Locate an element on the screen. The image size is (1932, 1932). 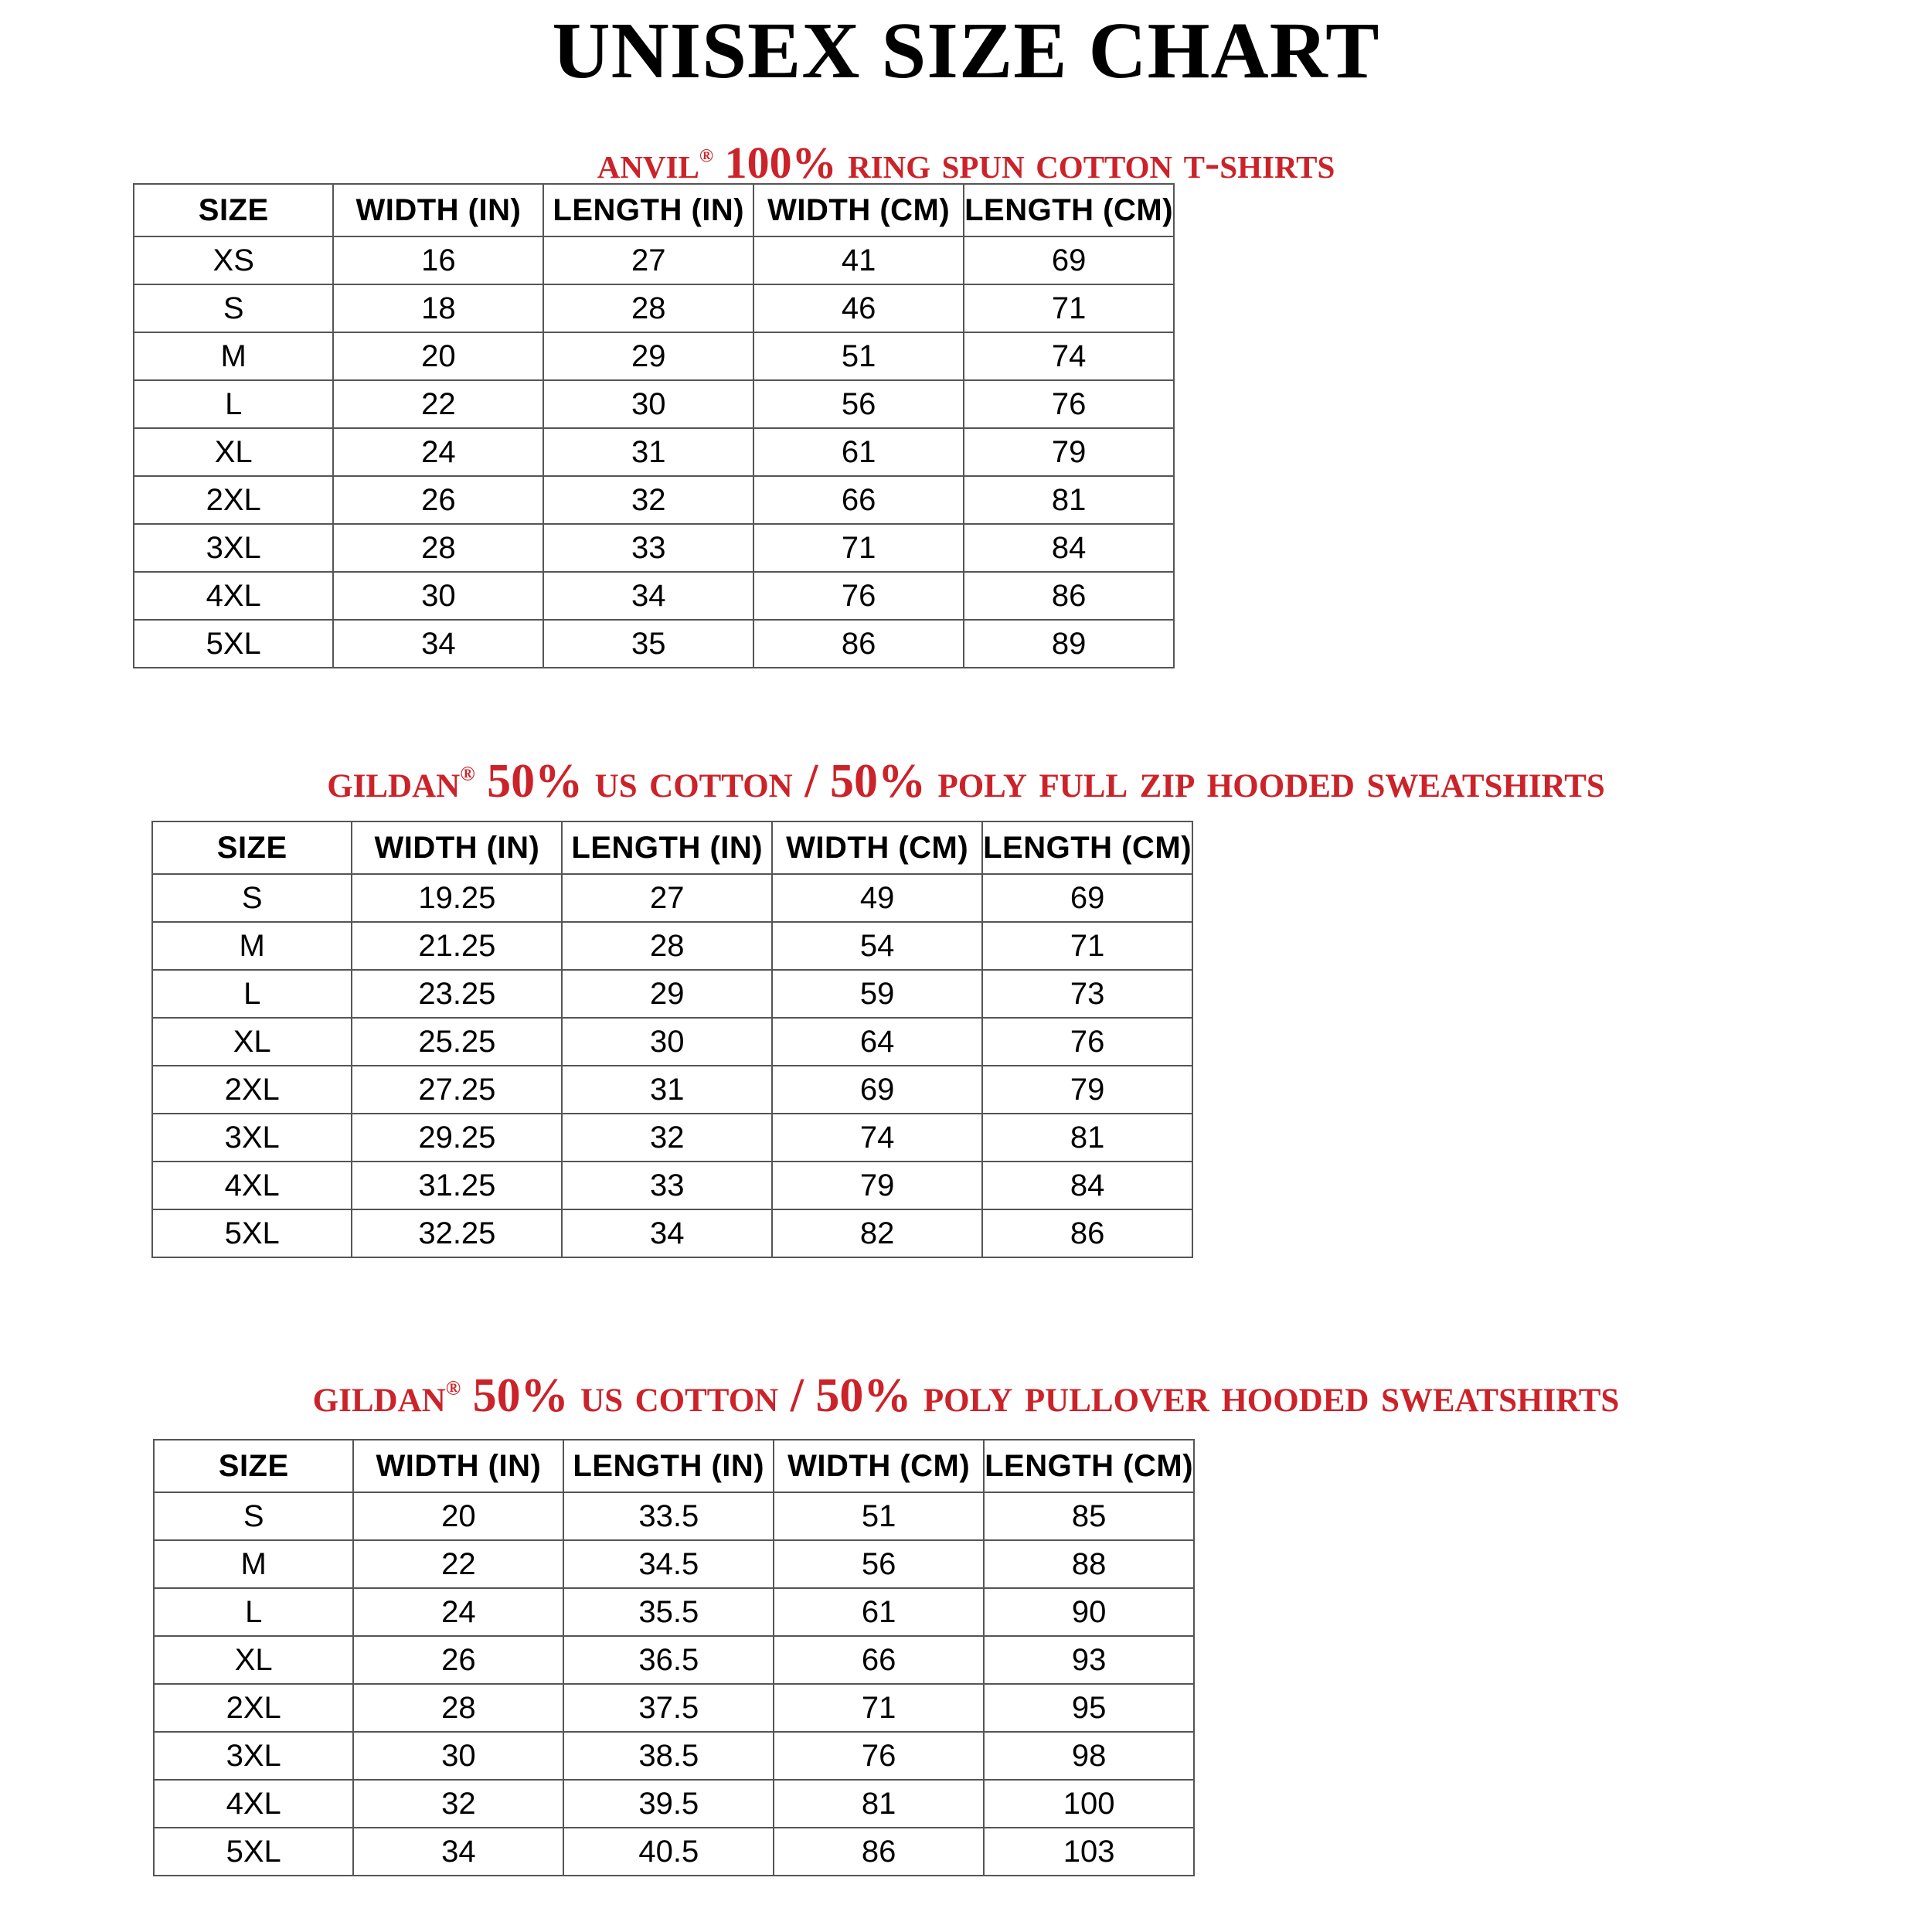
cell-width-cm: 74 is located at coordinates (878, 1137).